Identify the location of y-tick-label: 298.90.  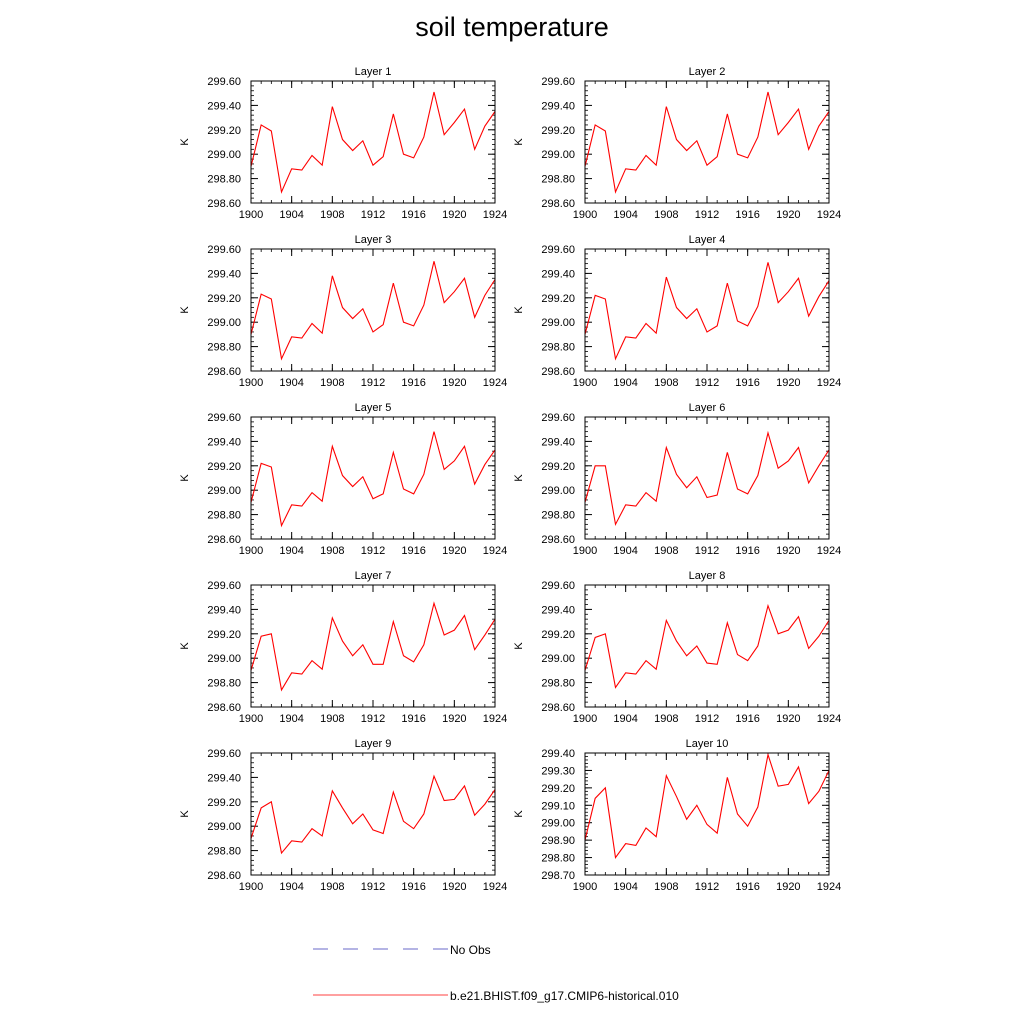
(558, 841).